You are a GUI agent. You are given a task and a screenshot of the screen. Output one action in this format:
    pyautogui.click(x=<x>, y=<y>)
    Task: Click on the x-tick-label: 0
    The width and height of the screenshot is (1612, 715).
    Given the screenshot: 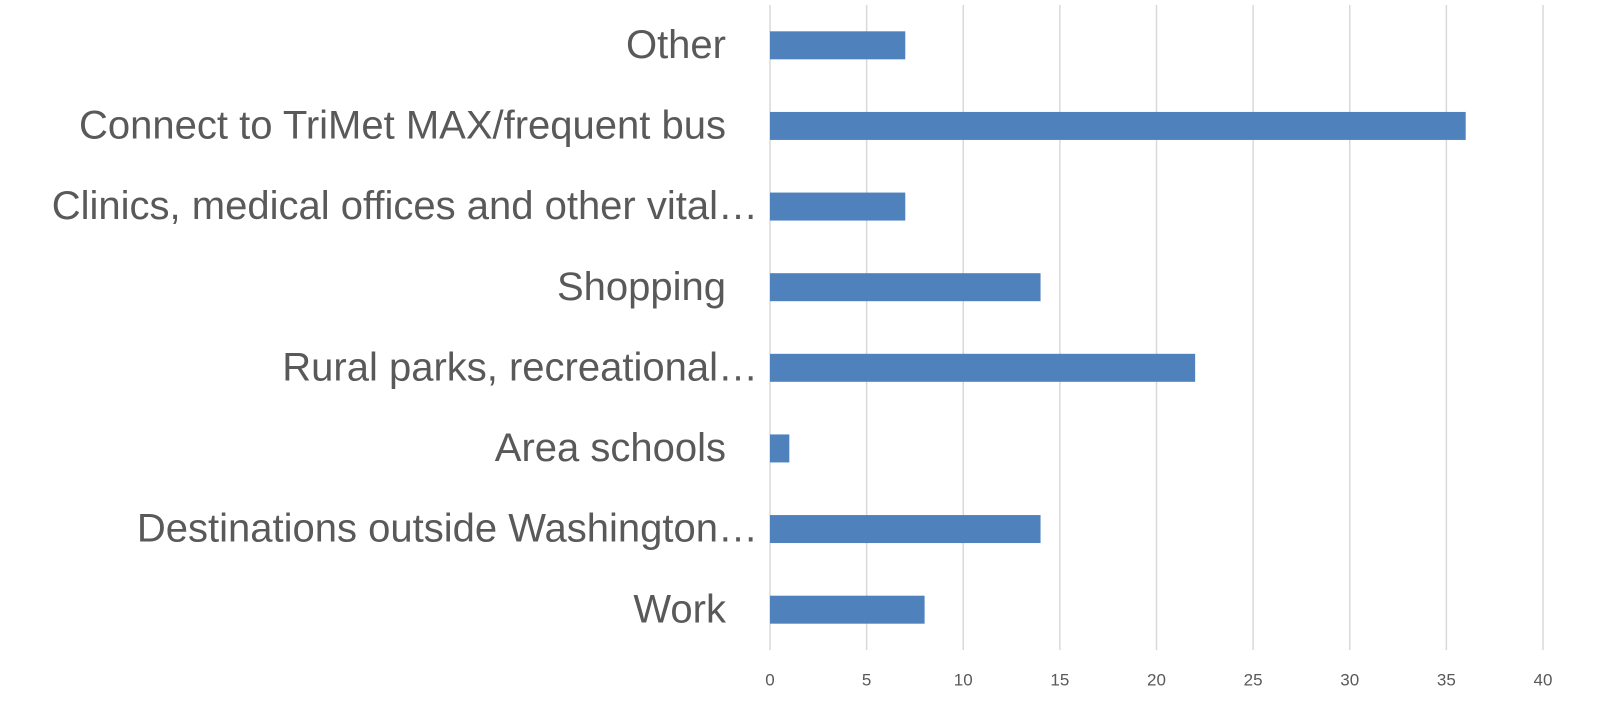 What is the action you would take?
    pyautogui.click(x=769, y=679)
    